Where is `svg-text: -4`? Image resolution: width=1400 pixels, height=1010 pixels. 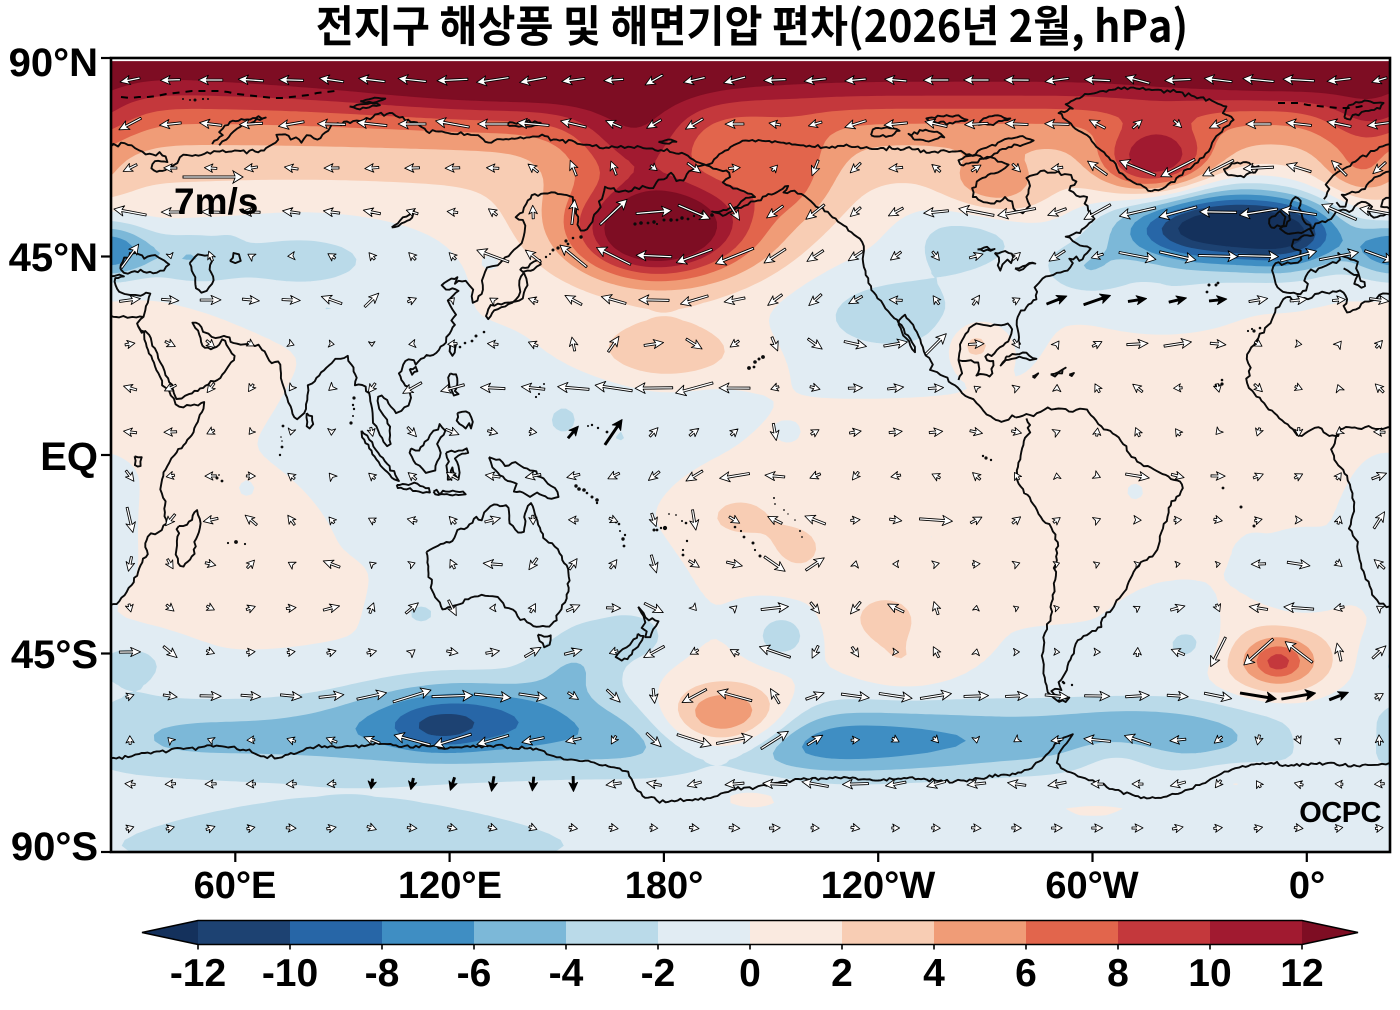 svg-text: -4 is located at coordinates (566, 973).